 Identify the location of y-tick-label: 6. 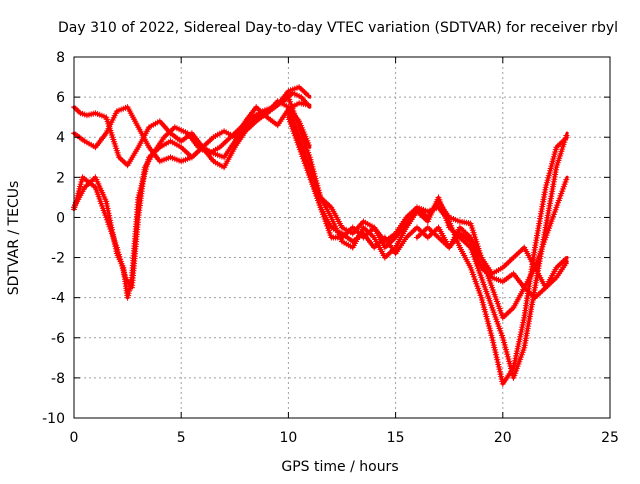
(60, 98).